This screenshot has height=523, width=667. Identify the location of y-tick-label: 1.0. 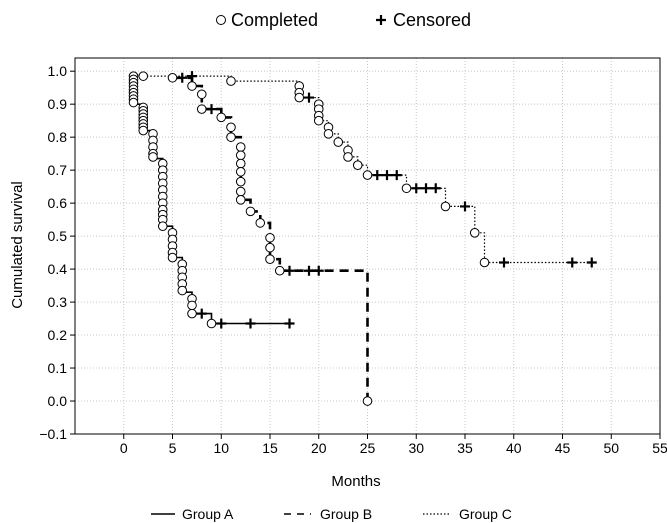
(58, 71).